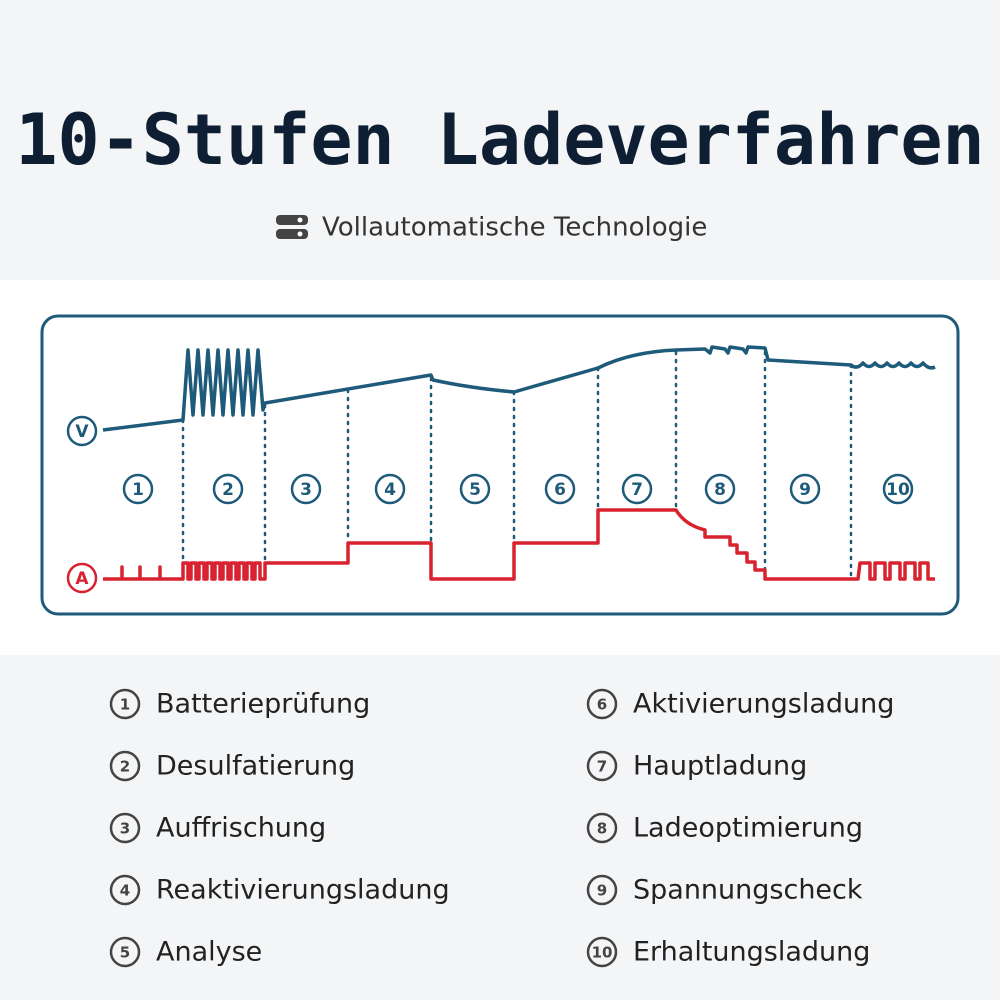 The height and width of the screenshot is (1000, 1000). What do you see at coordinates (303, 890) in the screenshot?
I see `legend-label: Reaktivierungsladung` at bounding box center [303, 890].